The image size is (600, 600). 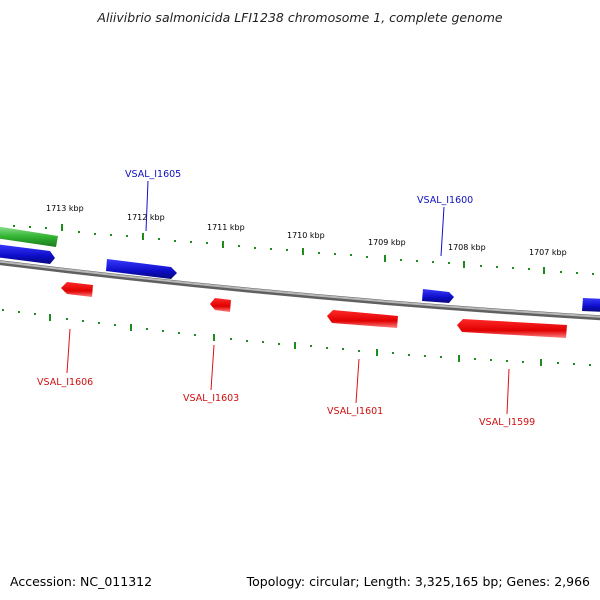 What do you see at coordinates (295, 218) in the screenshot?
I see `forward-gene-leaders` at bounding box center [295, 218].